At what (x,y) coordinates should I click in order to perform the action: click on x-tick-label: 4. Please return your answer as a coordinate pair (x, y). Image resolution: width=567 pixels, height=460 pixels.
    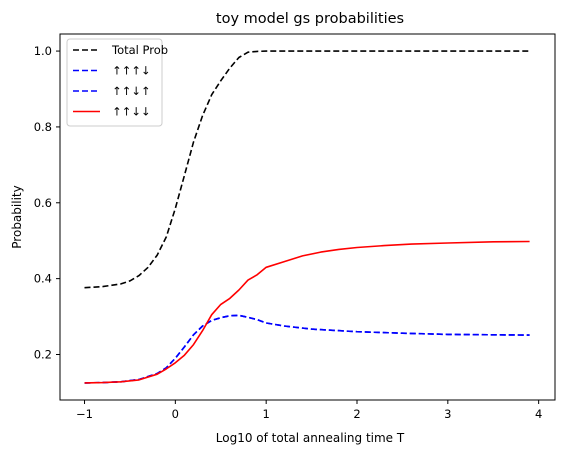
    Looking at the image, I should click on (538, 414).